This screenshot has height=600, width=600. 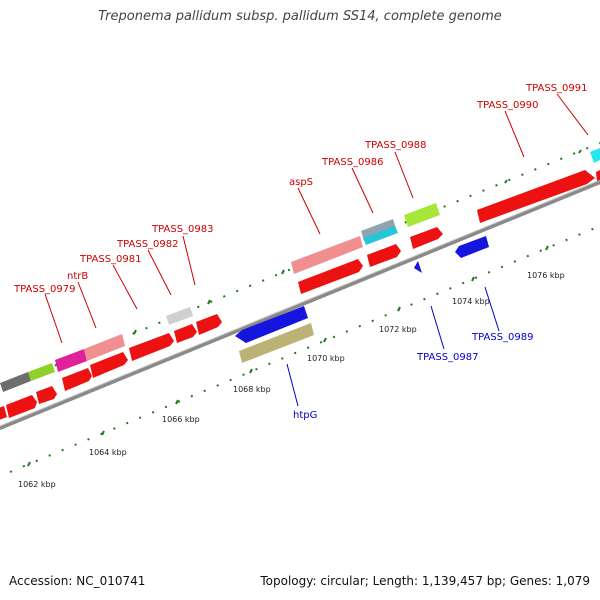 What do you see at coordinates (327, 255) in the screenshot?
I see `gene-aspS` at bounding box center [327, 255].